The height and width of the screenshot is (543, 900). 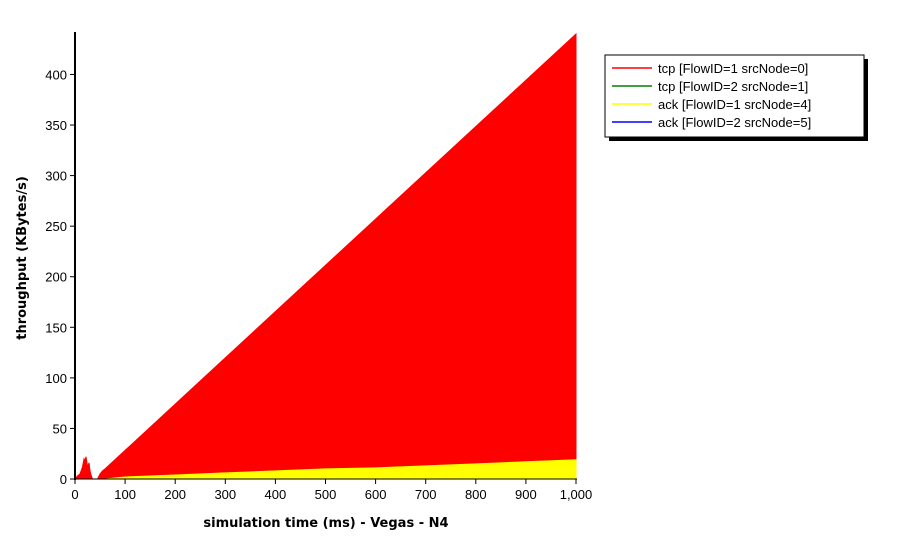 I want to click on legend-label: tcp [FlowID=1 srcNode=0], so click(x=733, y=68).